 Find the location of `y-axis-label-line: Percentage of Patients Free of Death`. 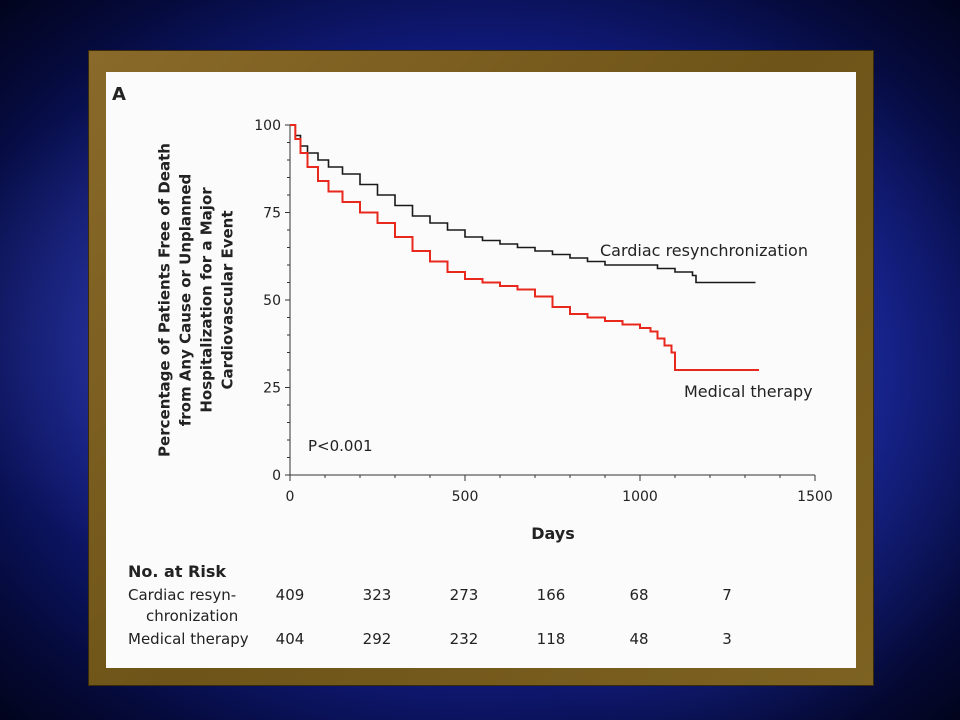

y-axis-label-line: Percentage of Patients Free of Death is located at coordinates (165, 300).